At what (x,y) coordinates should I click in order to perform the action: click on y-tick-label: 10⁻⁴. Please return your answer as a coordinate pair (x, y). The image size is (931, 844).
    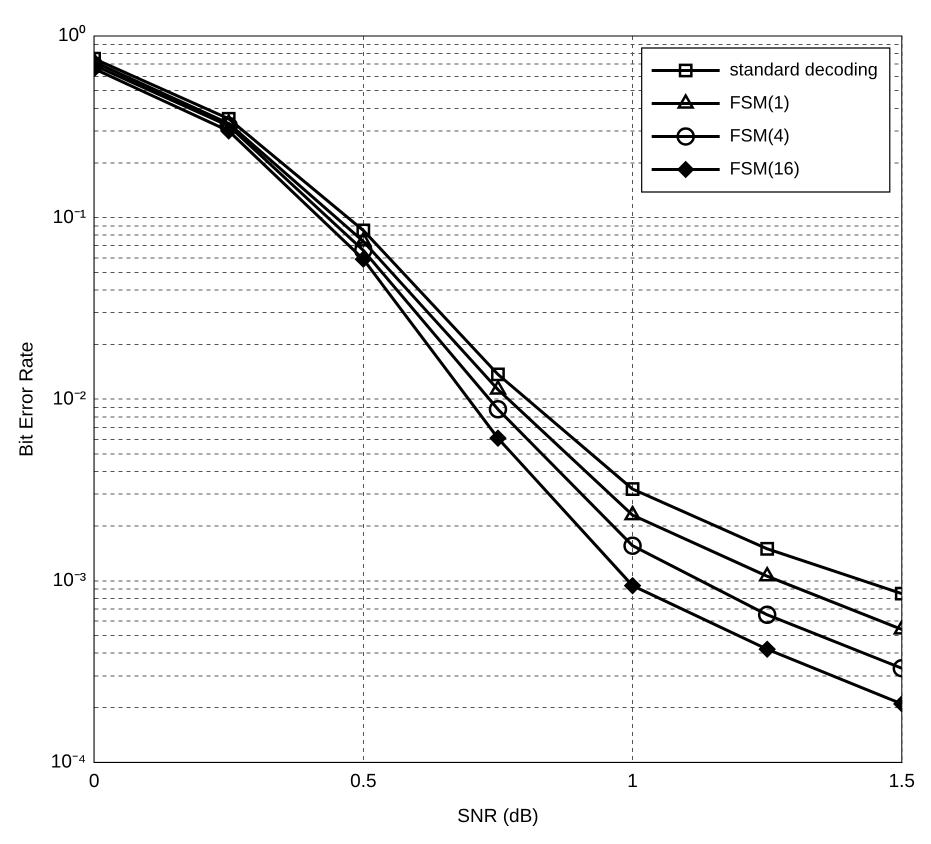
    Looking at the image, I should click on (68, 762).